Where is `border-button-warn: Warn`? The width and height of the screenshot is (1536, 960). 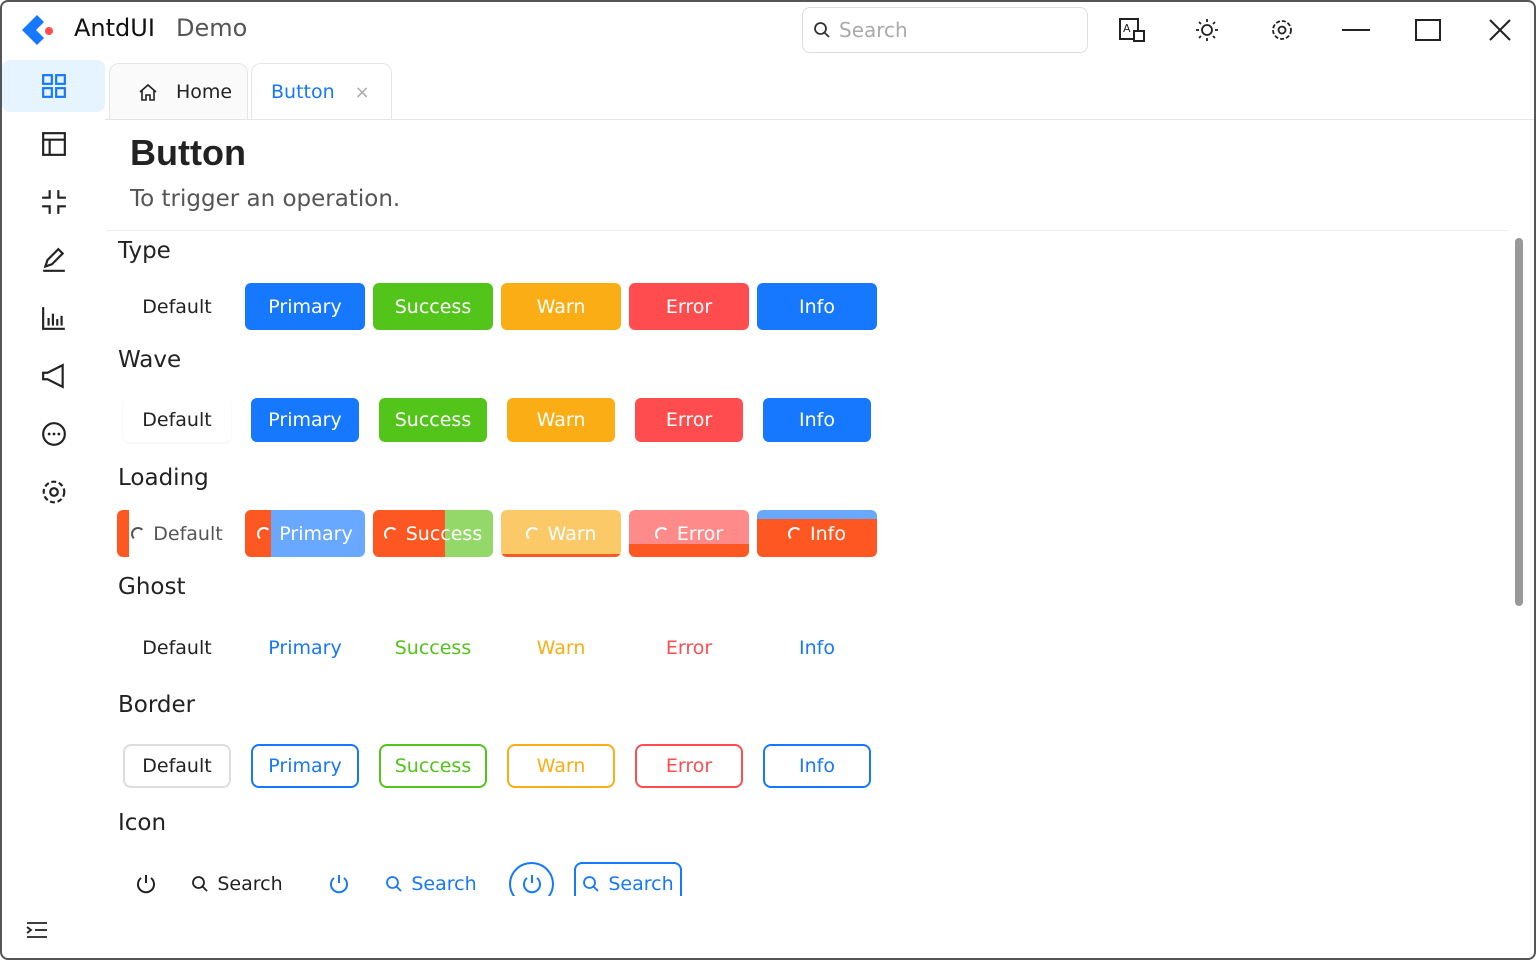 border-button-warn: Warn is located at coordinates (561, 766).